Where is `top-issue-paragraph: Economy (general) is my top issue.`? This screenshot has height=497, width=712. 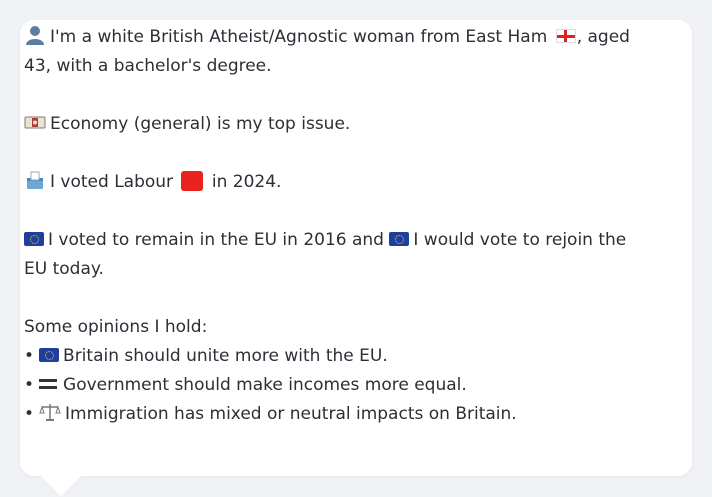
top-issue-paragraph: Economy (general) is my top issue. is located at coordinates (336, 124).